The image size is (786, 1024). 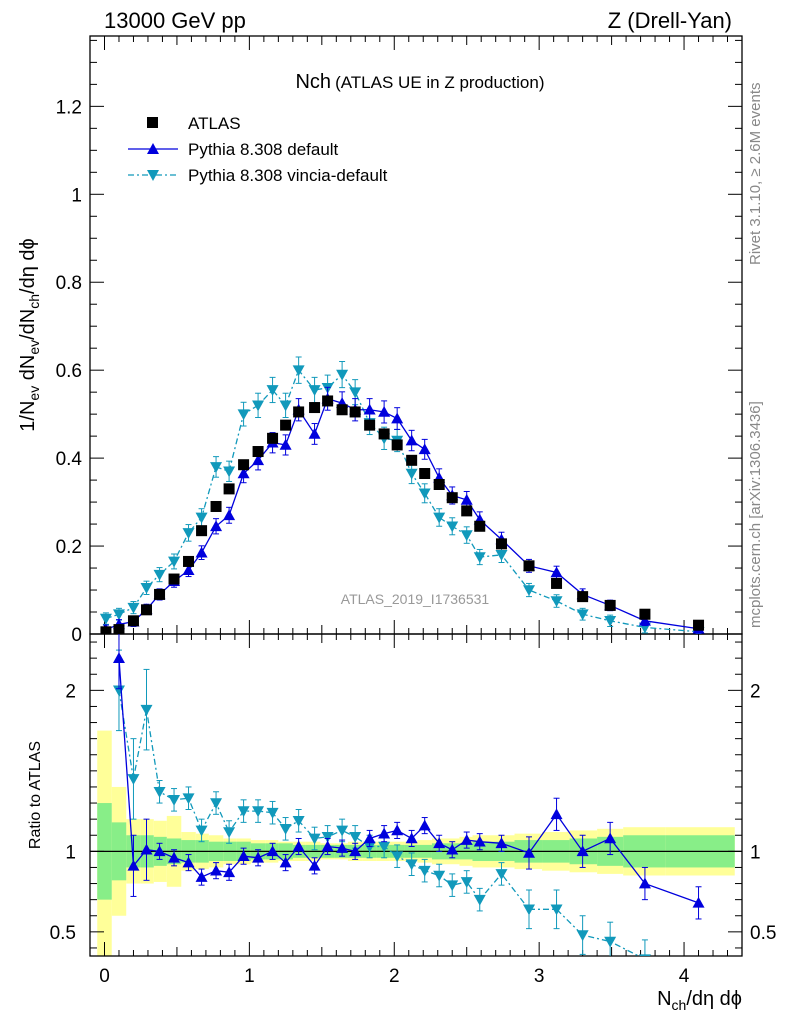 I want to click on rivet-version-label: Rivet 3.1.10, ≥ 2.6M events, so click(x=755, y=174).